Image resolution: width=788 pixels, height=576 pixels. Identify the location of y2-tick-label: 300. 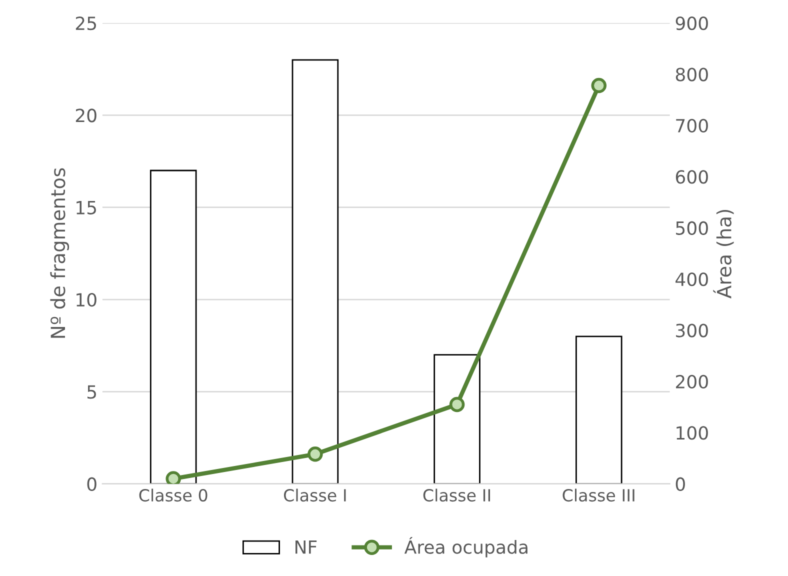
(692, 331).